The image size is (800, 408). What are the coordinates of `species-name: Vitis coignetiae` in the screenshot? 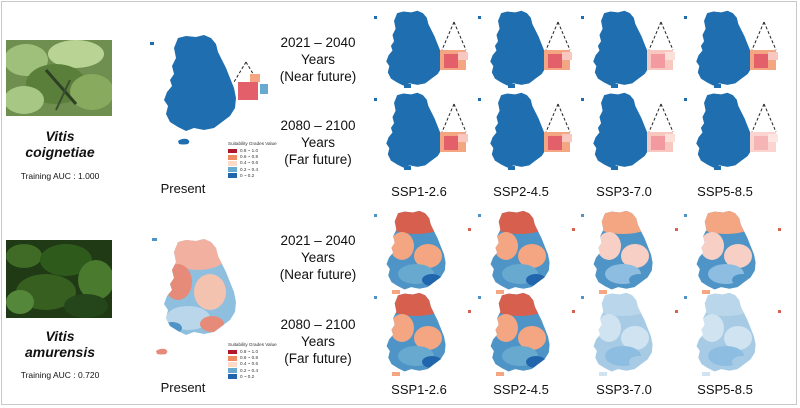 It's located at (60, 144).